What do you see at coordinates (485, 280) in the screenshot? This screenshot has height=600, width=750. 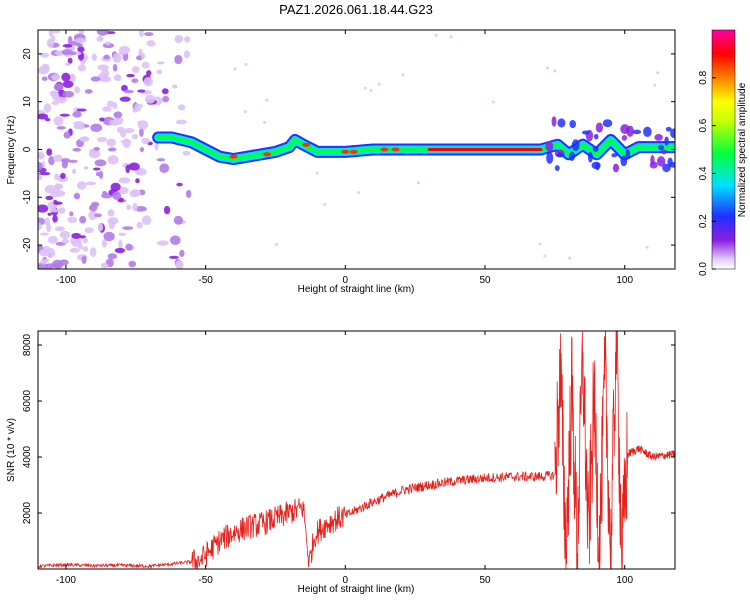 I see `spectrogram-x-tick-label: 50` at bounding box center [485, 280].